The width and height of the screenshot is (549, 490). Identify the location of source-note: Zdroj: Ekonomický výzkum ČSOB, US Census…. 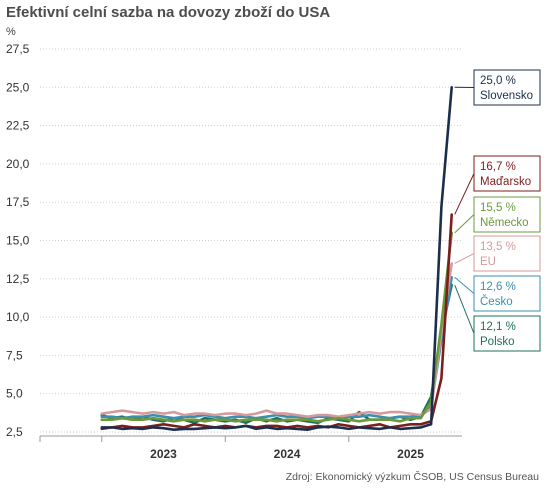
(412, 477).